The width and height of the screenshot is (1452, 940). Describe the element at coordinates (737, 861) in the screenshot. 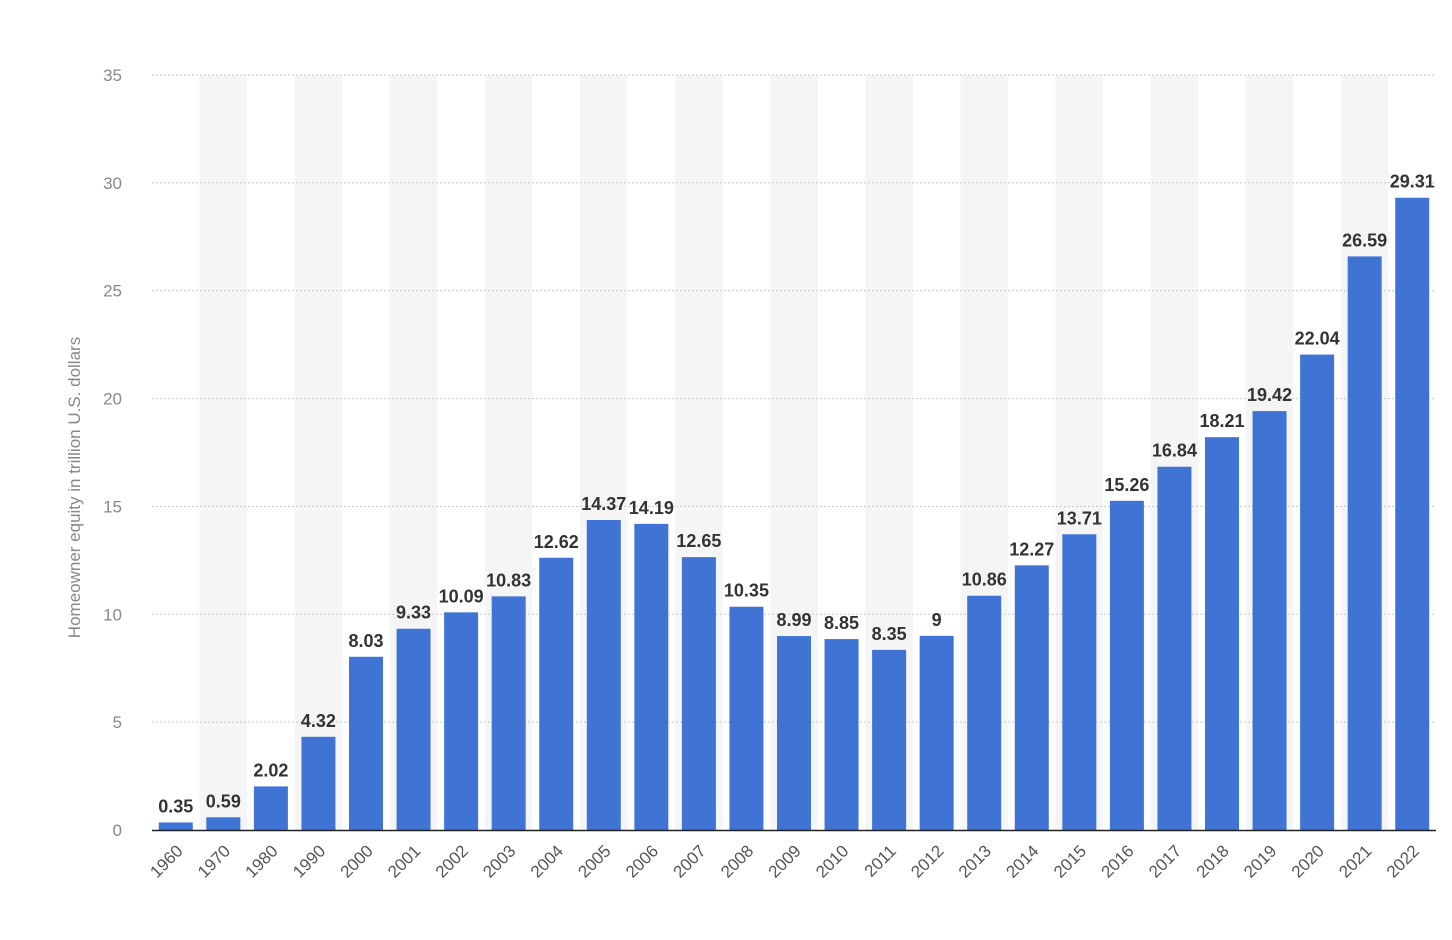

I see `x-tick-label: 2008` at that location.